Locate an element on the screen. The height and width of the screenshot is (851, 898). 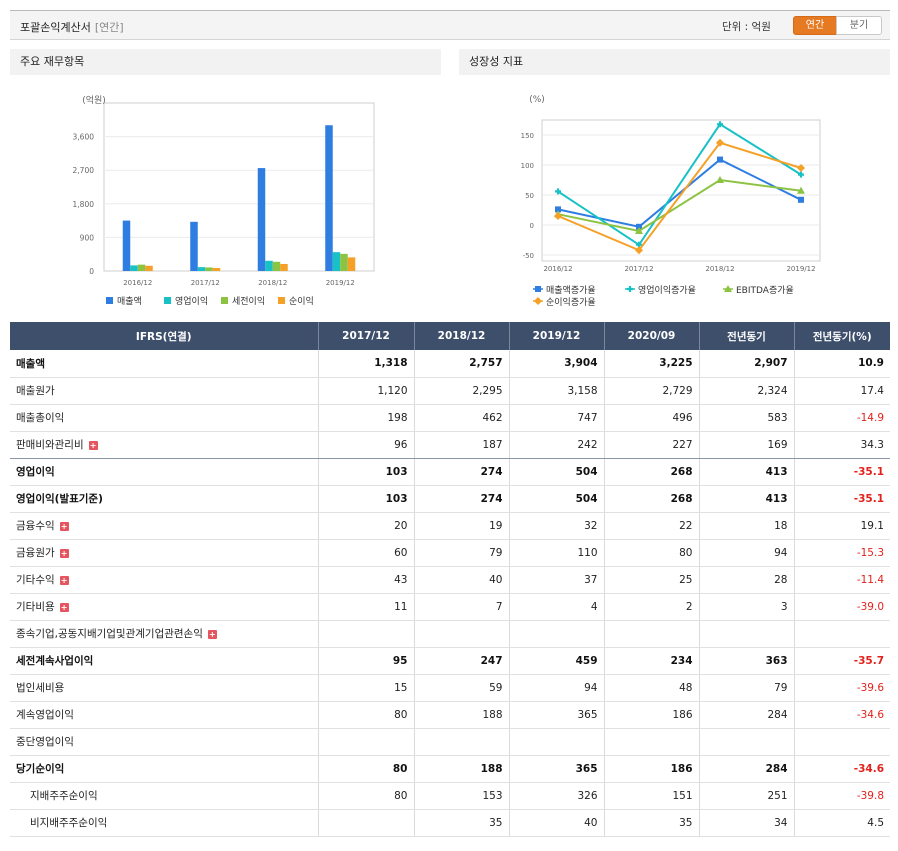
table-cell: 79 is located at coordinates (747, 688).